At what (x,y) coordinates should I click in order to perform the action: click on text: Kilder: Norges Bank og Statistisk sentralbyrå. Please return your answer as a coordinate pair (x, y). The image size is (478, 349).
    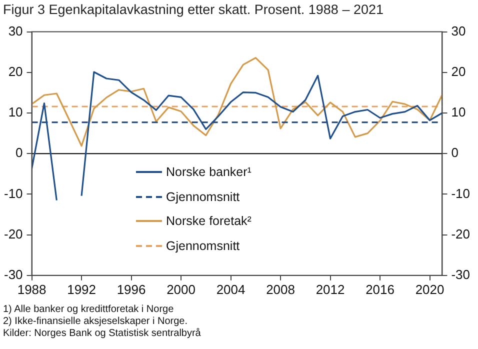
    Looking at the image, I should click on (102, 334).